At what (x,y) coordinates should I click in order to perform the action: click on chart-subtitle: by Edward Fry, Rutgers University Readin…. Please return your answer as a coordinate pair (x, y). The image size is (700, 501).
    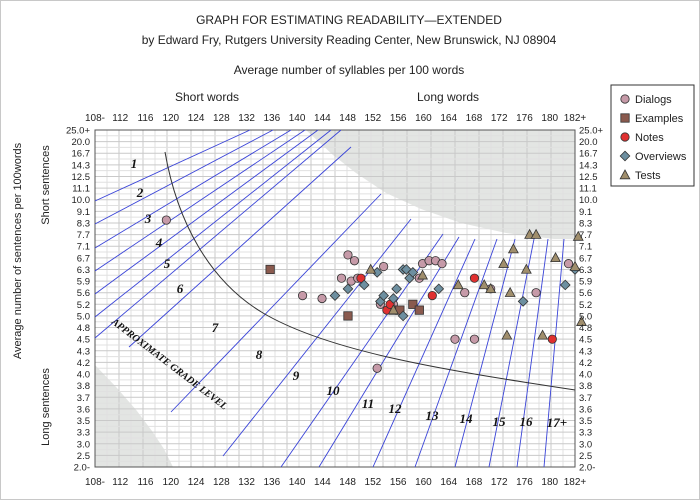
    Looking at the image, I should click on (349, 40).